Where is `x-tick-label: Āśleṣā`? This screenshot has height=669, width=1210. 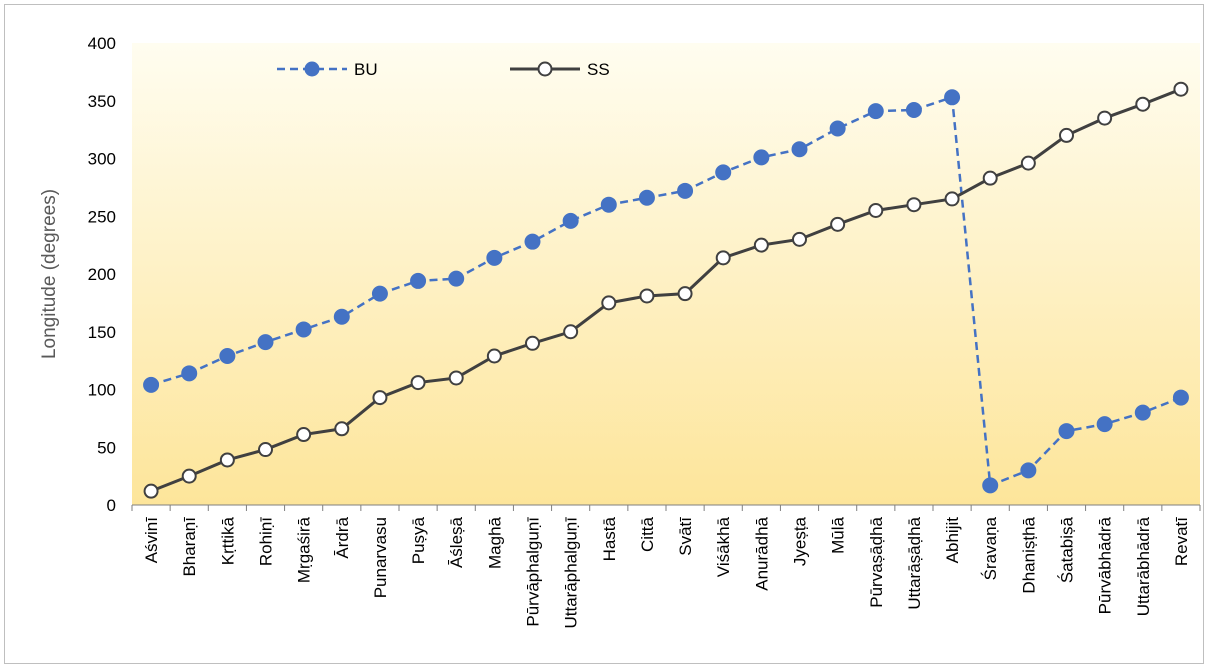
x-tick-label: Āśleṣā is located at coordinates (456, 542).